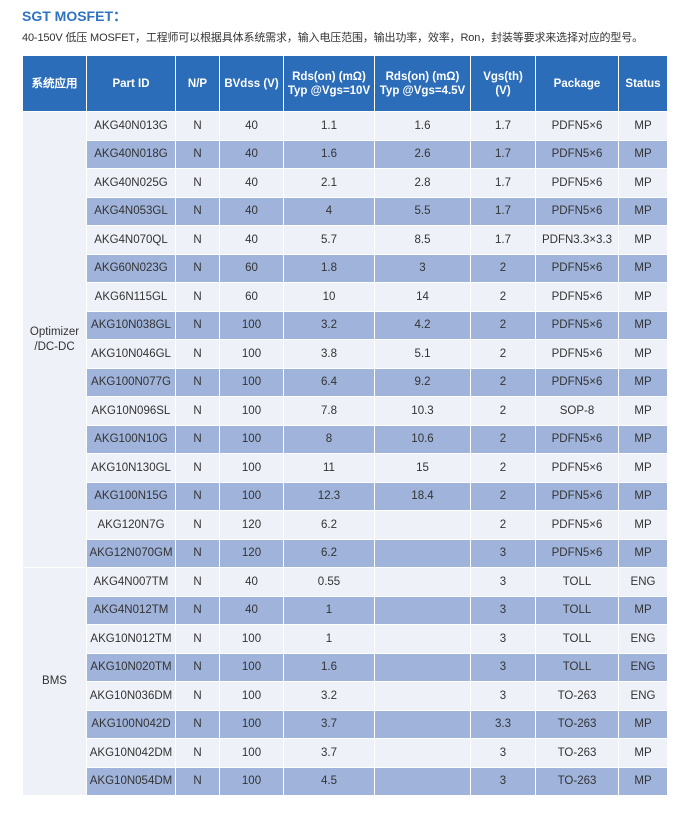 This screenshot has width=678, height=828. Describe the element at coordinates (345, 297) in the screenshot. I see `table-row: AKG6N115GL N 60 10 14 2 PDFN5×6 MP` at that location.